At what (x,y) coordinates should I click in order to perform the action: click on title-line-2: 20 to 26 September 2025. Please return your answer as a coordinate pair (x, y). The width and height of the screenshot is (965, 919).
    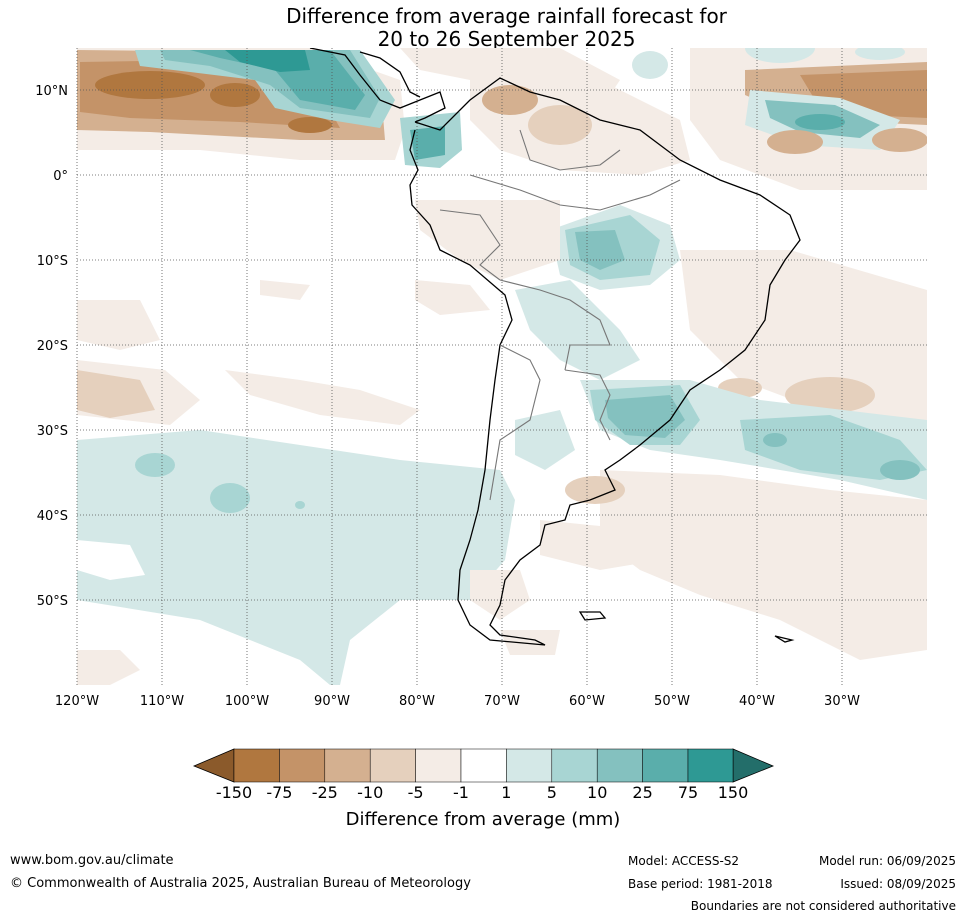
    Looking at the image, I should click on (506, 39).